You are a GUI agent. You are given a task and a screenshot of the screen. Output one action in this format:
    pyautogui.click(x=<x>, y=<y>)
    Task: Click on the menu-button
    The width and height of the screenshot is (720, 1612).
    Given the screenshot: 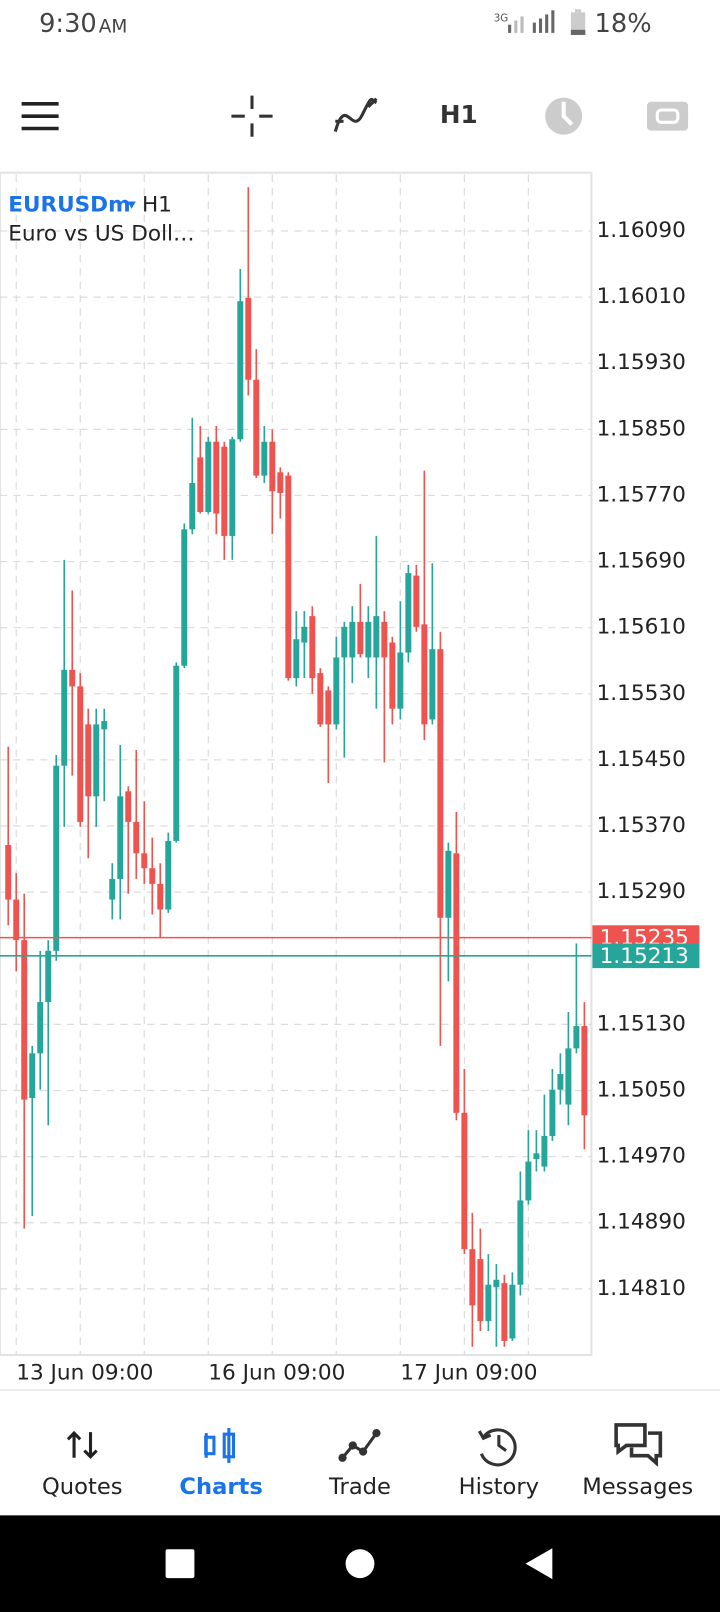 What is the action you would take?
    pyautogui.click(x=40, y=116)
    